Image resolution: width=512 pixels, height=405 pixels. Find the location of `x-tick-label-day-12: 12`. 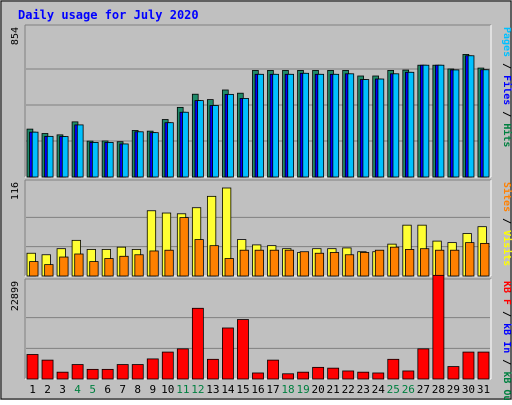

x-tick-label-day-12: 12 is located at coordinates (197, 389).